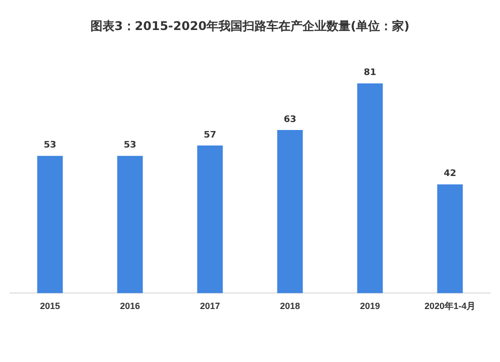 Image resolution: width=500 pixels, height=362 pixels. Describe the element at coordinates (210, 306) in the screenshot. I see `x-tick-label: 2017` at that location.